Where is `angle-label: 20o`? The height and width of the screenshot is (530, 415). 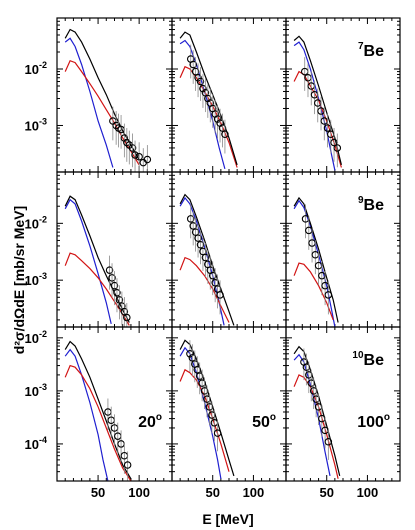 angle-label: 20o is located at coordinates (150, 421).